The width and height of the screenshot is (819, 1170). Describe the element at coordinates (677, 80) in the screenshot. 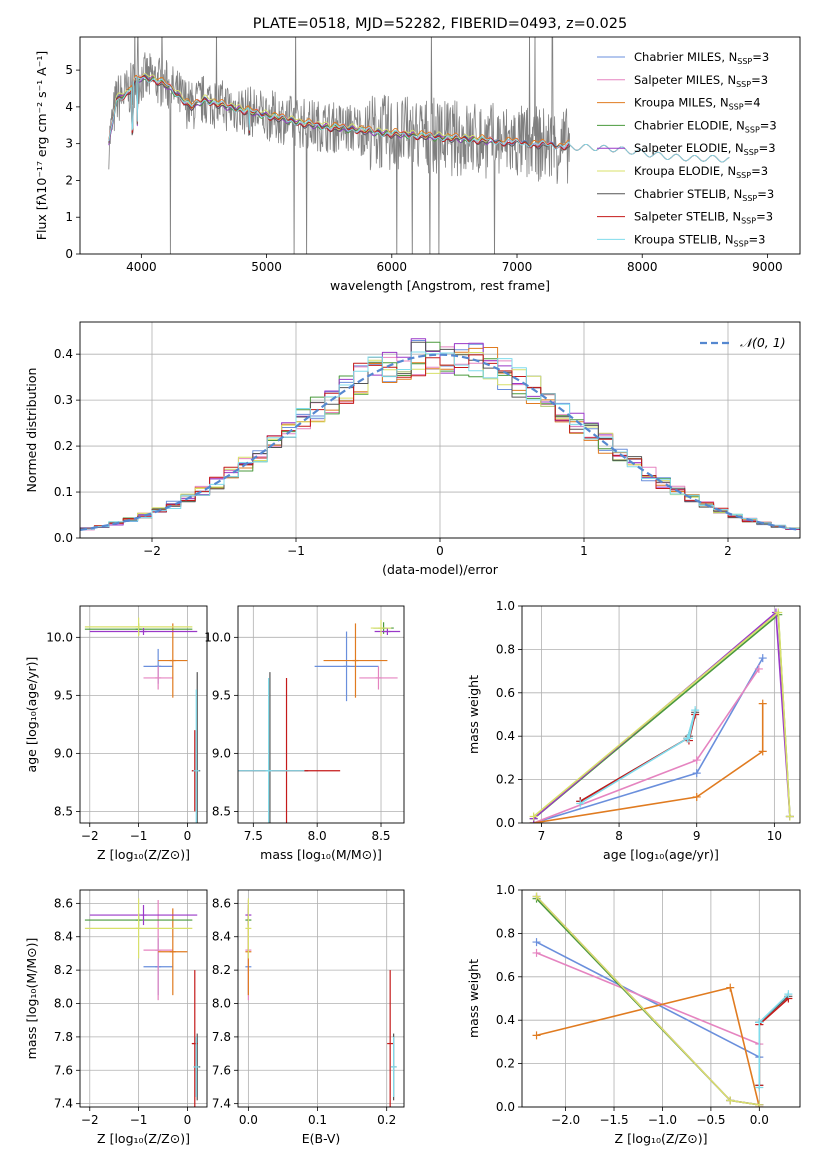

I see `legend-series-name: Salpeter MILES` at that location.